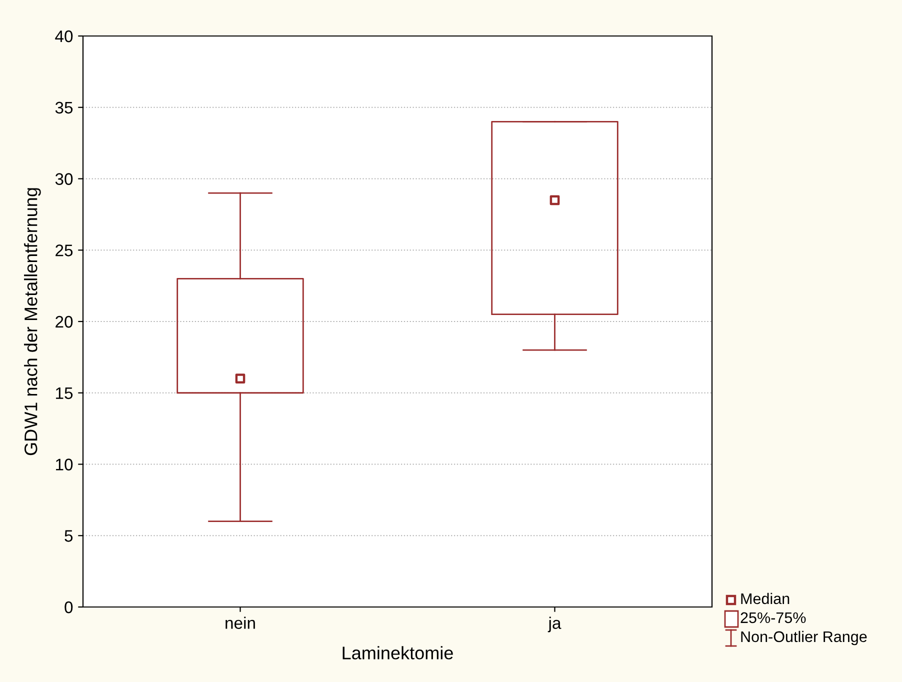 The width and height of the screenshot is (902, 682). I want to click on y-tick-label: 5, so click(68, 536).